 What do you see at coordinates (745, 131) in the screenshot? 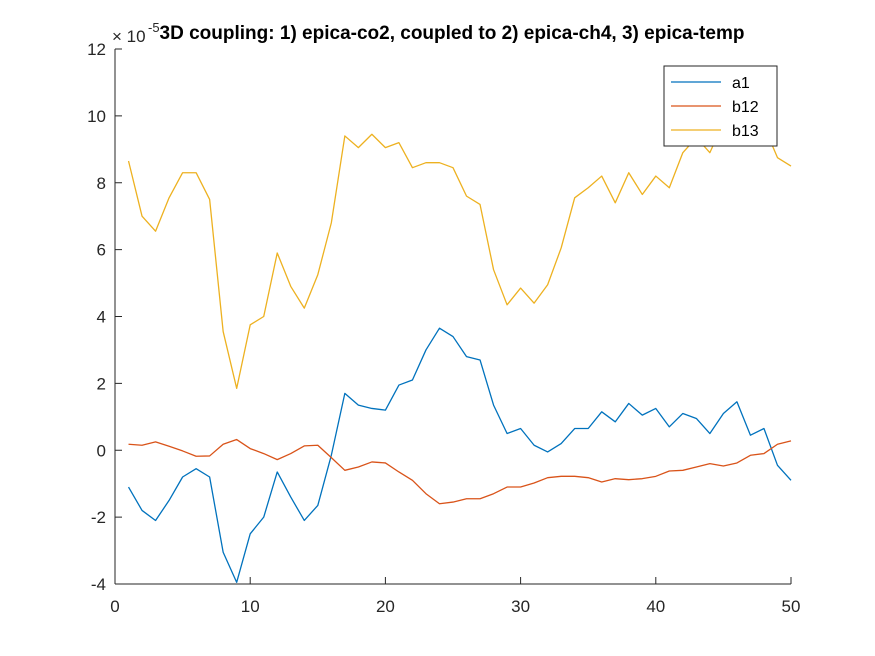
I see `legend-label-b13: b13` at bounding box center [745, 131].